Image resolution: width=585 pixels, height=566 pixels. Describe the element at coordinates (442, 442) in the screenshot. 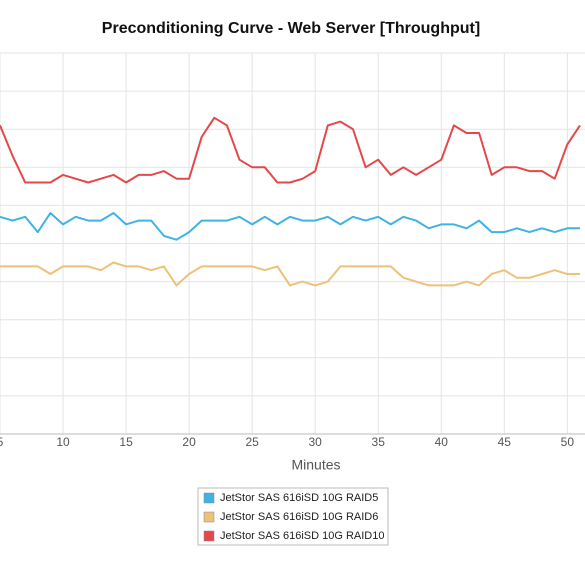

I see `x-tick-label: 40` at that location.